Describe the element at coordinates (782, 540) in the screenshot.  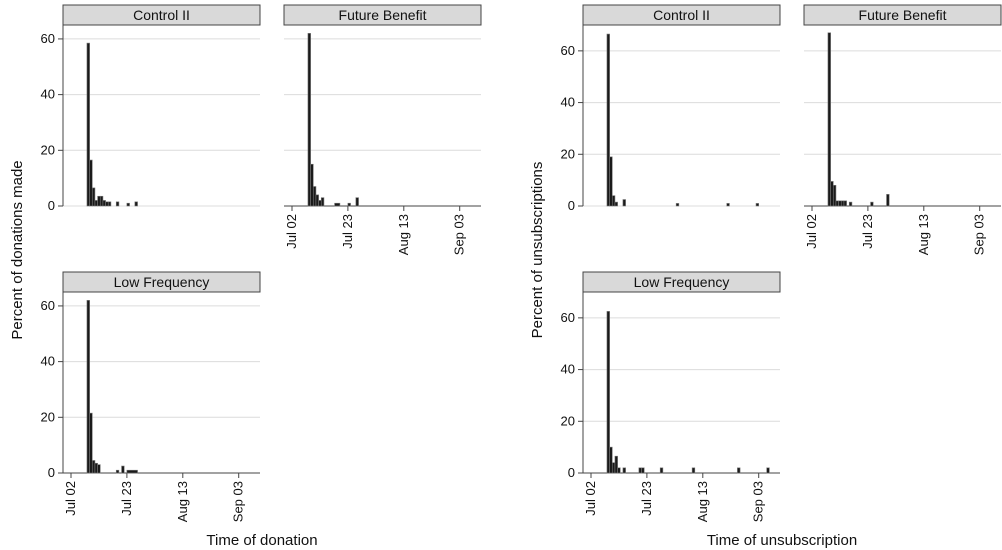
I see `x-axis-label: Time of unsubscription` at that location.